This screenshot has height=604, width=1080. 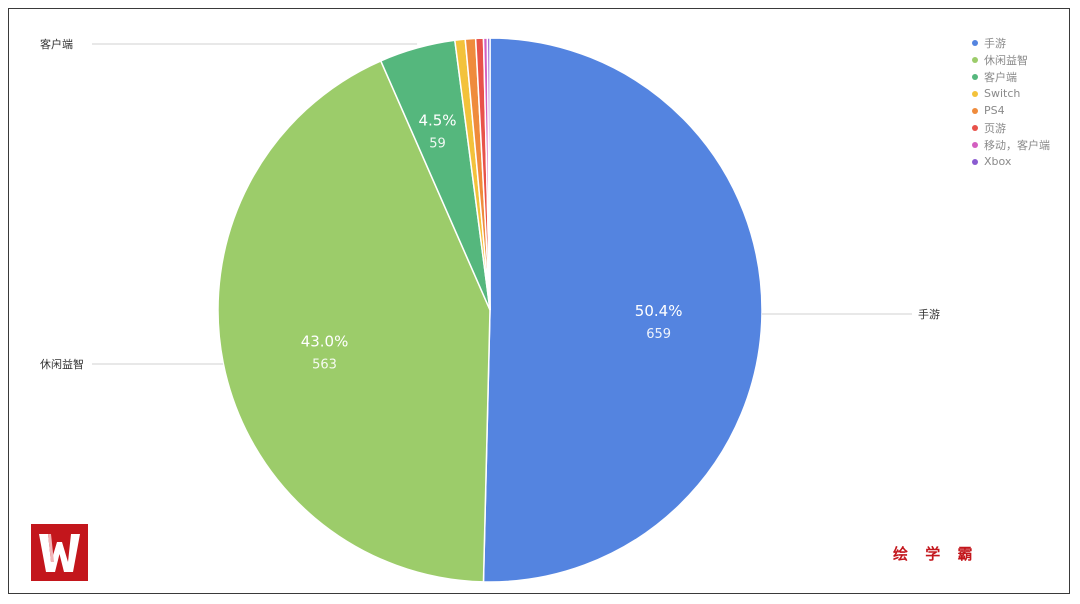 What do you see at coordinates (658, 334) in the screenshot?
I see `slice-value-label: 659` at bounding box center [658, 334].